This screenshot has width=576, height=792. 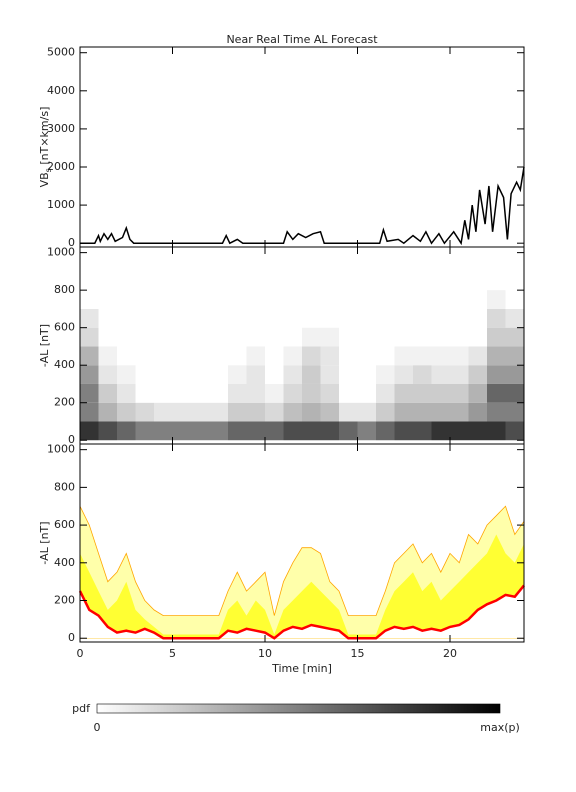 I want to click on y-tick-label: 4000, so click(x=61, y=90).